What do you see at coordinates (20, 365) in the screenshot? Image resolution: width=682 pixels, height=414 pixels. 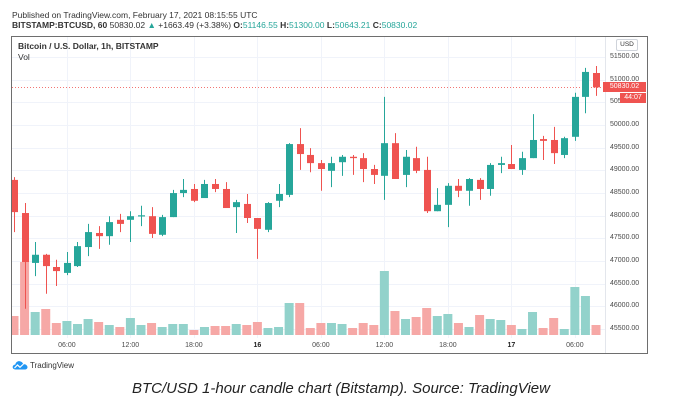 I see `tradingview-cloud-icon` at bounding box center [20, 365].